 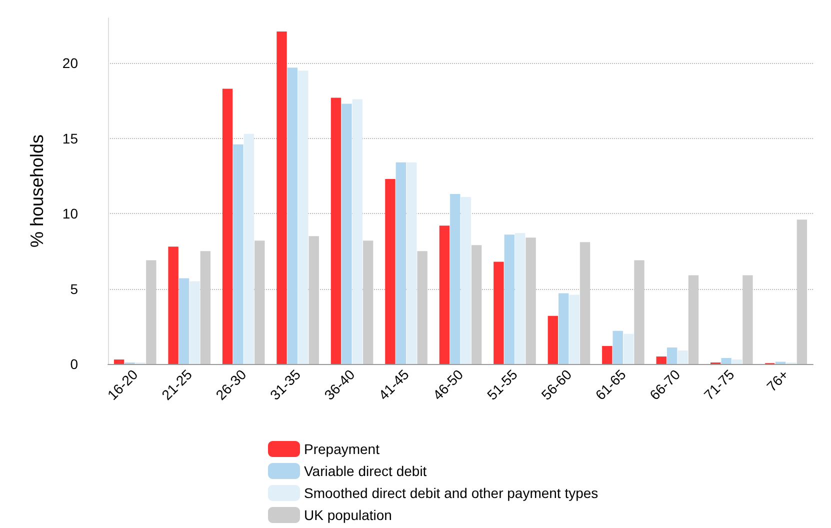 I want to click on legend-label: UK population, so click(x=348, y=515).